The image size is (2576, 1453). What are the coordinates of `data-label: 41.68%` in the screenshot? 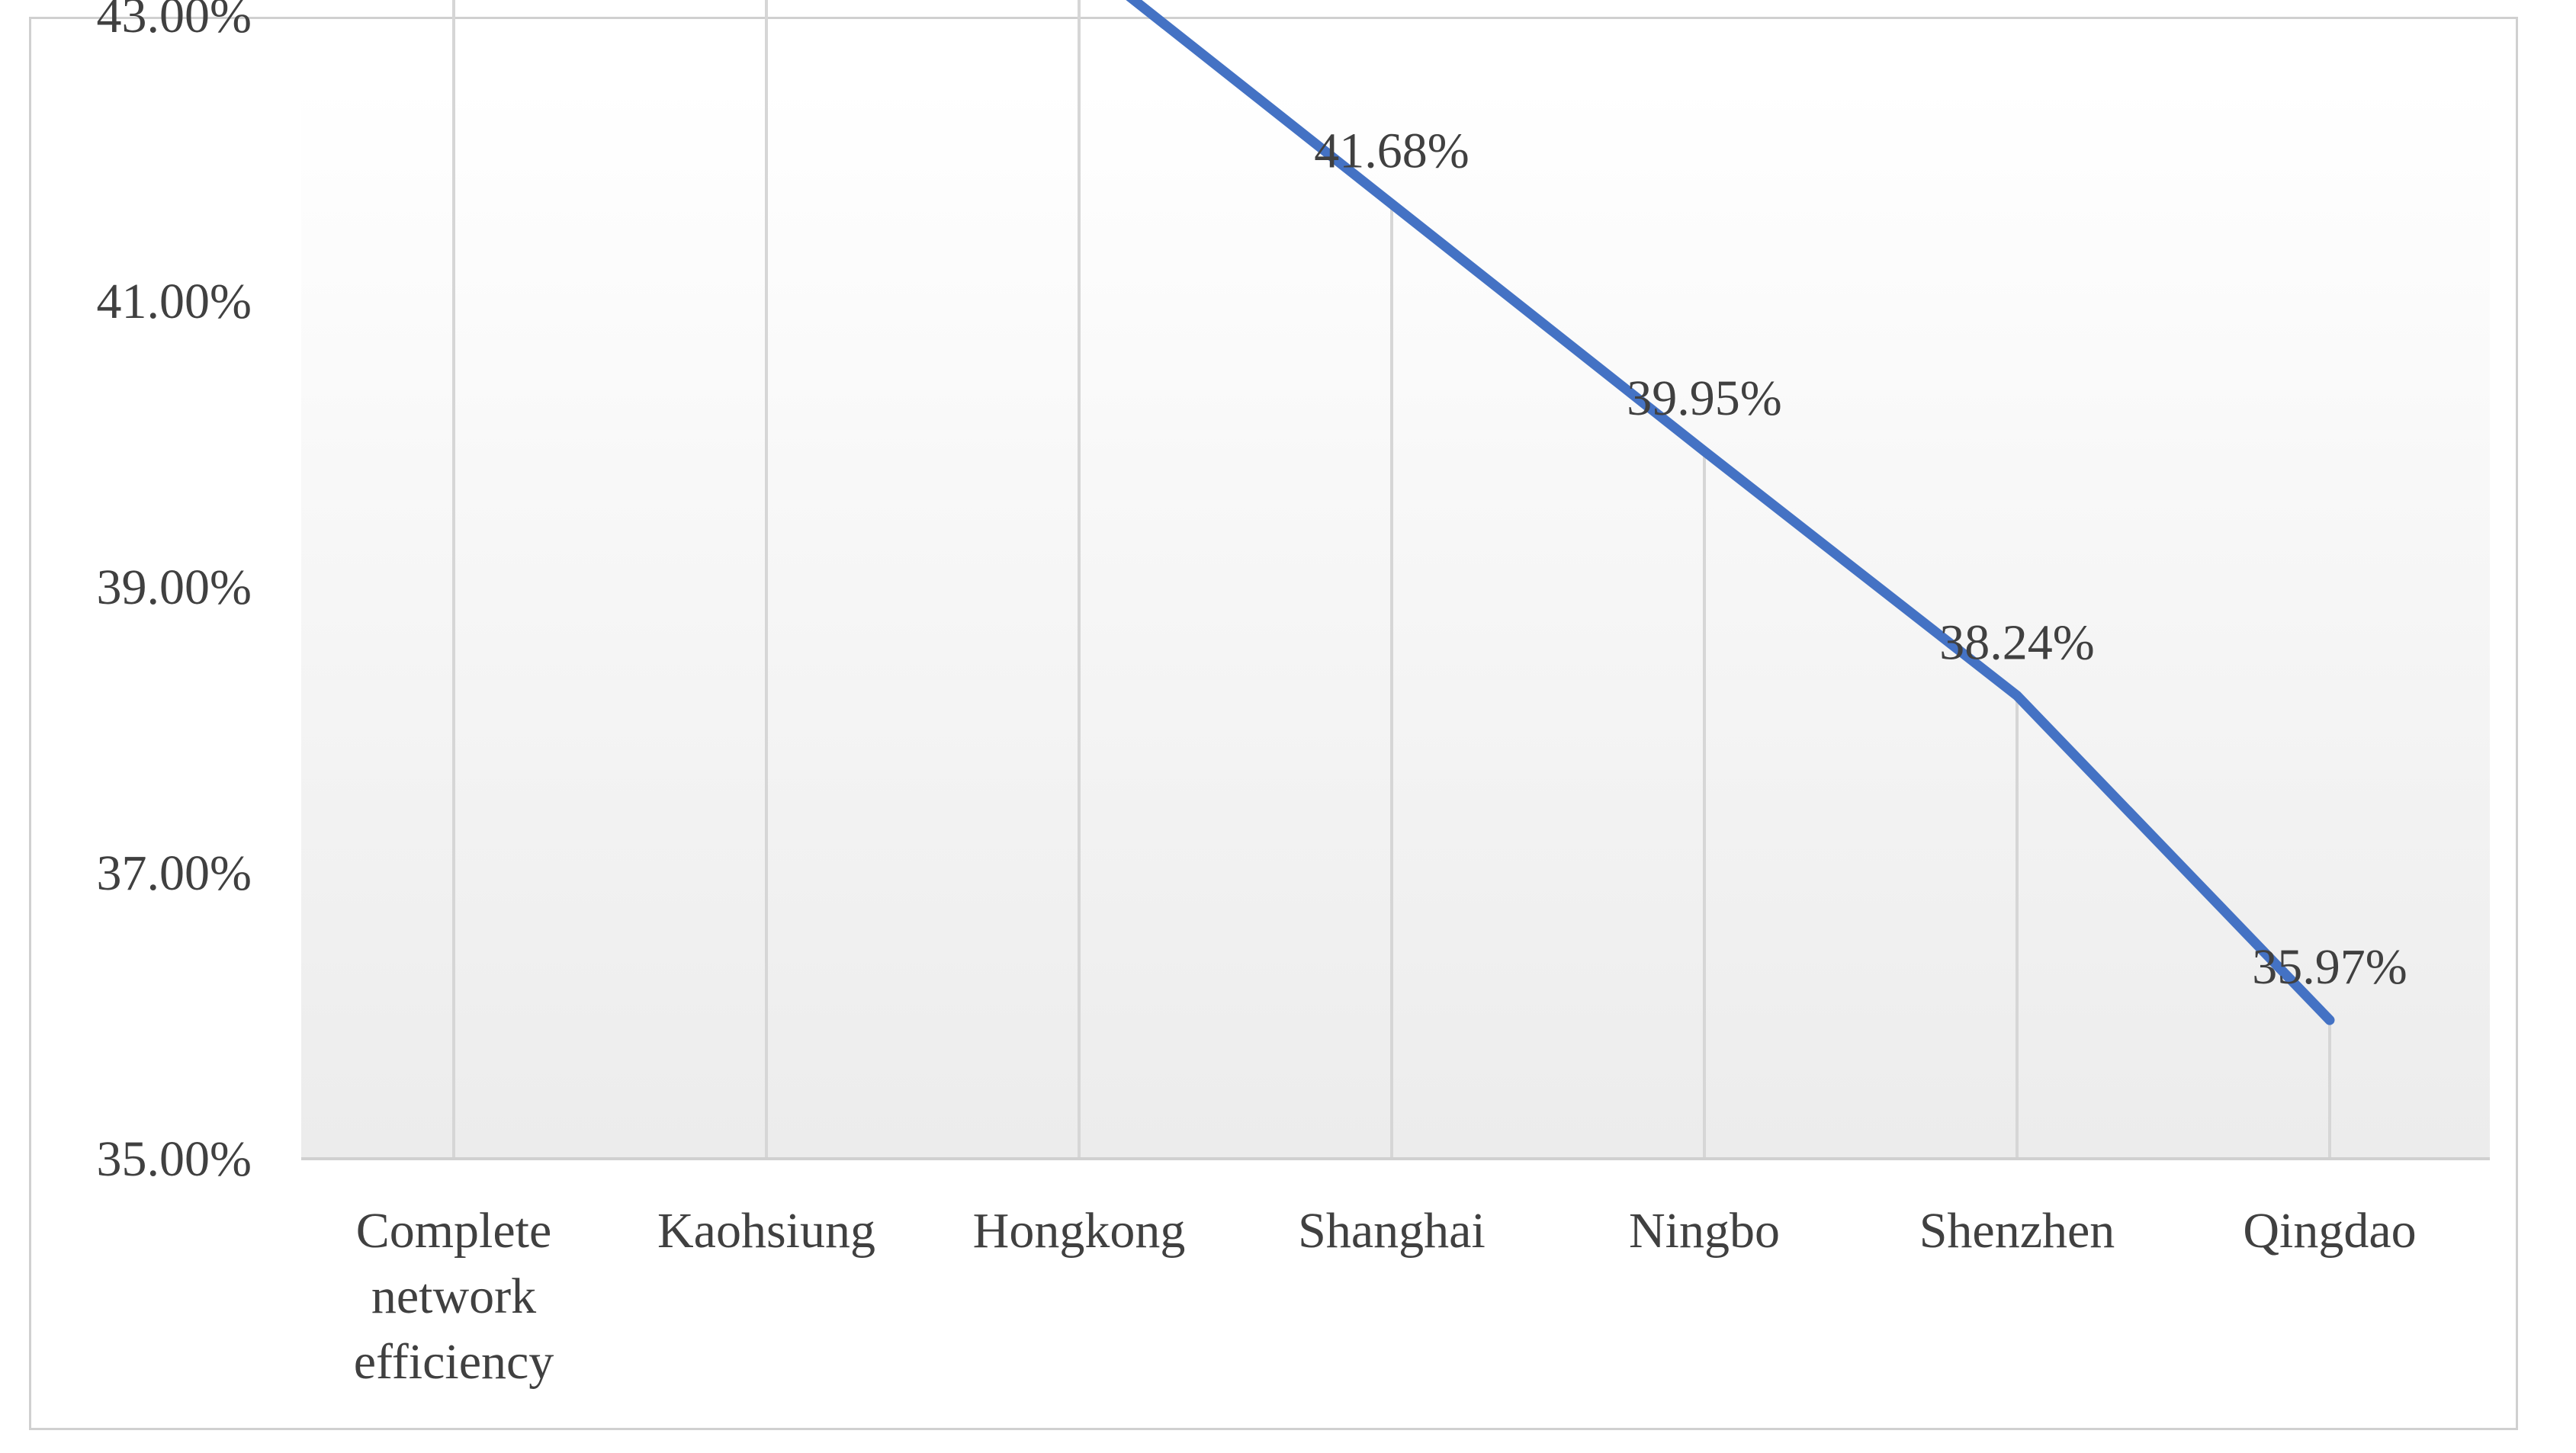 It's located at (1391, 151).